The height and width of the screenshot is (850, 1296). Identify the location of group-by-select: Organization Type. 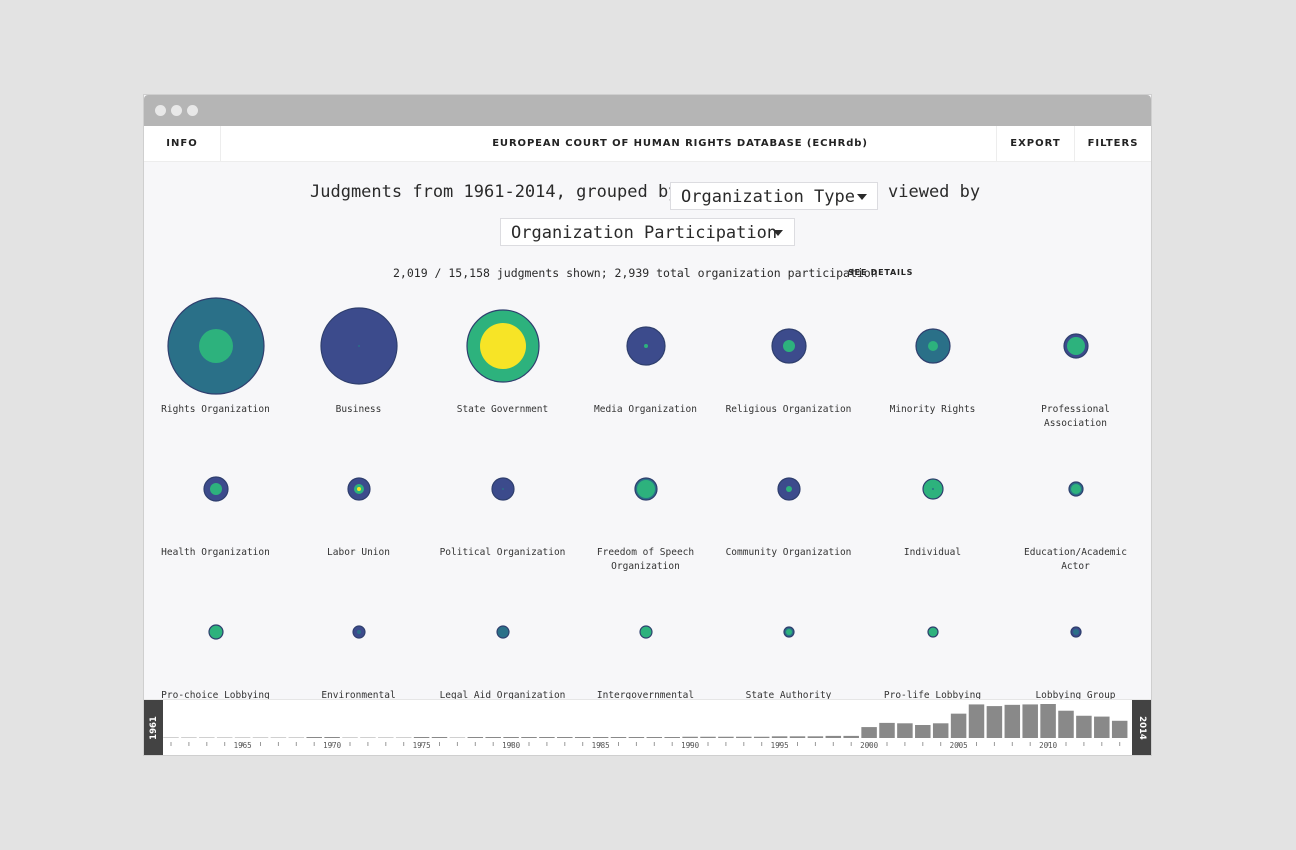
(774, 196).